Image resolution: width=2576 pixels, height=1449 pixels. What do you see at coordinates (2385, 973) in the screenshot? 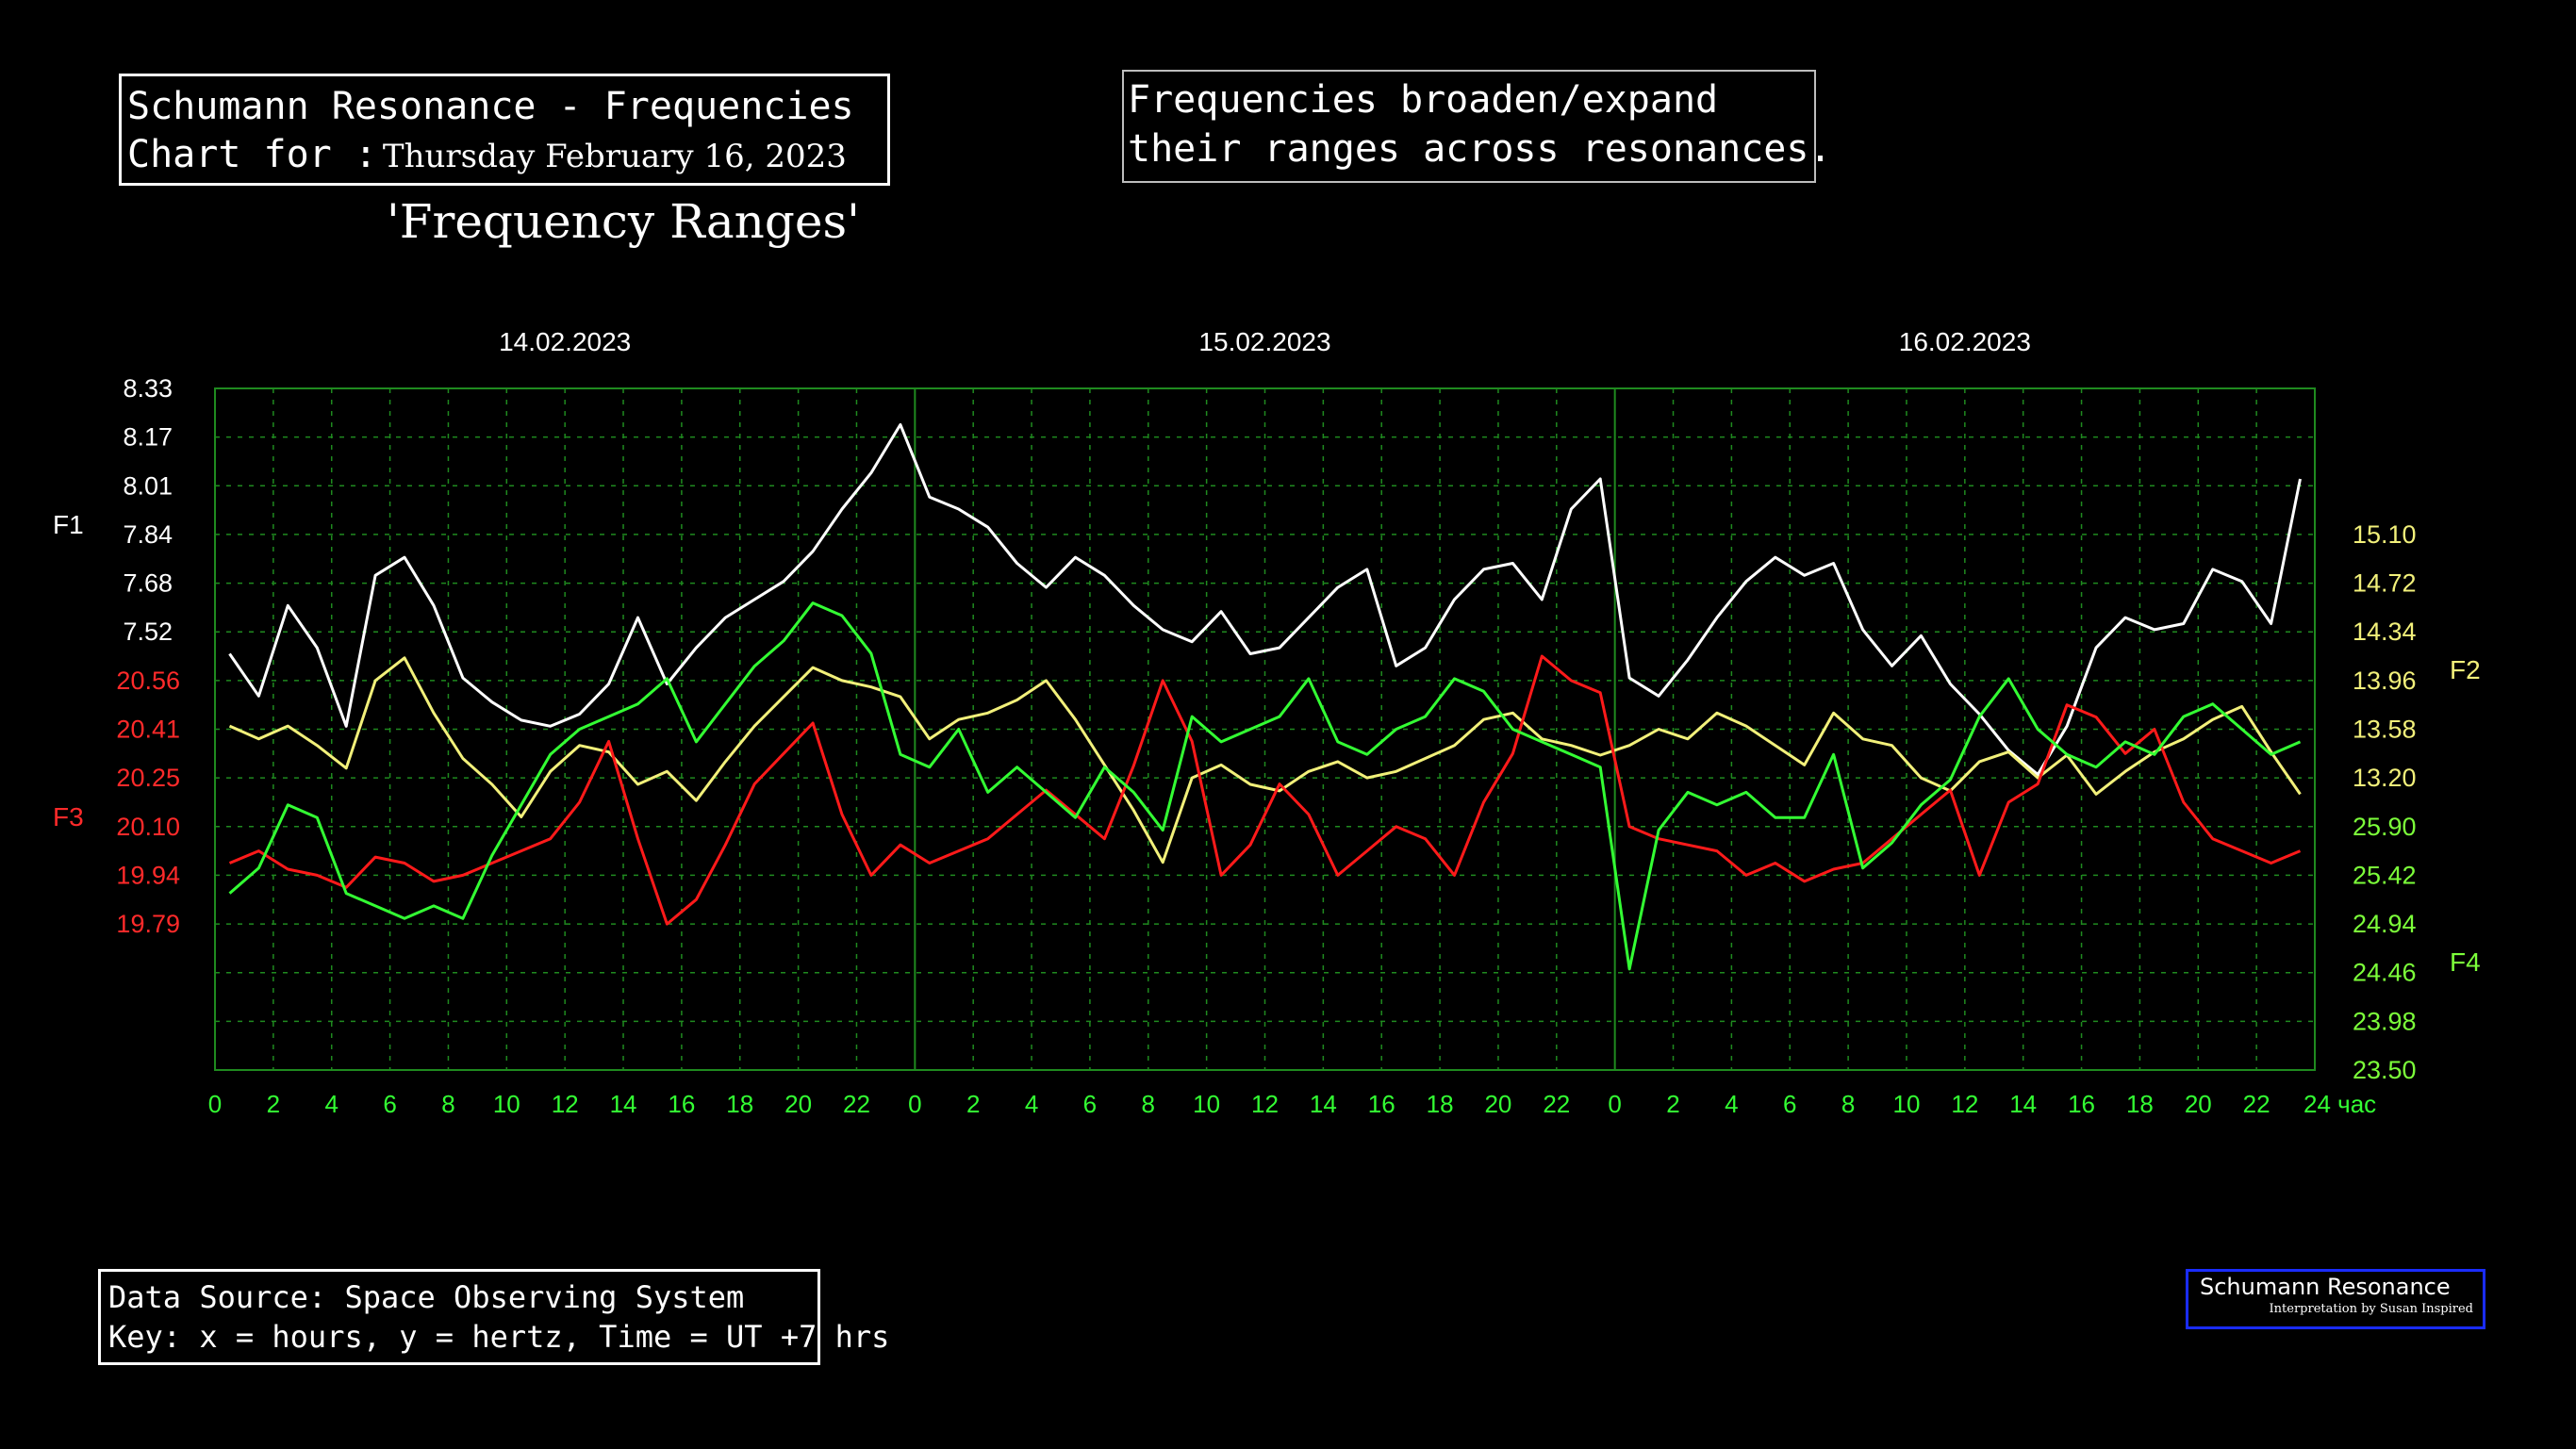
I see `f4-axis-label: 24.46` at bounding box center [2385, 973].